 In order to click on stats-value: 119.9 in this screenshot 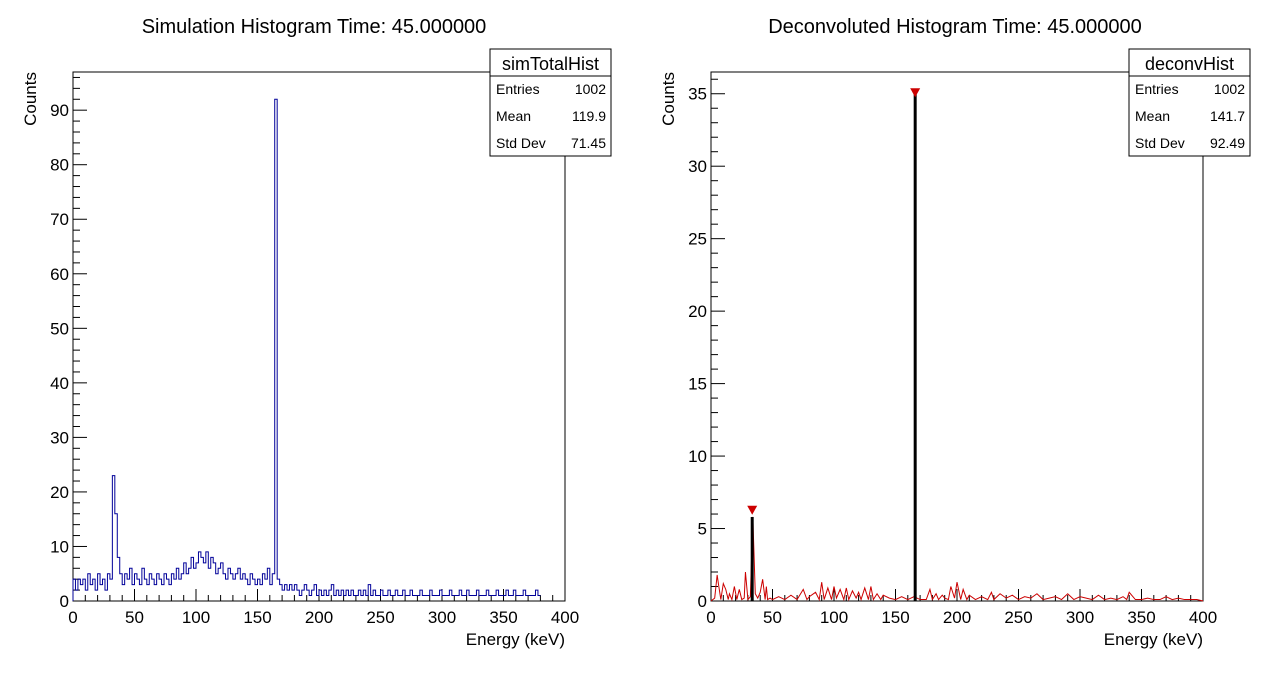, I will do `click(589, 116)`.